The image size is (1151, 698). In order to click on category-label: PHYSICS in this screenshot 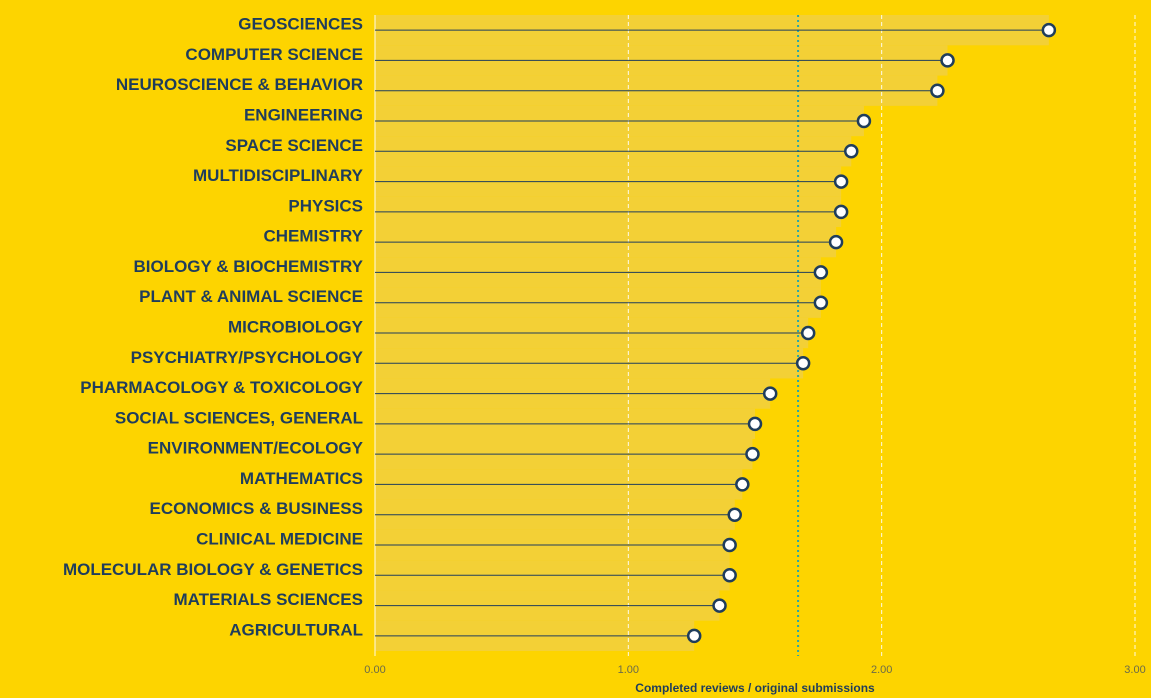, I will do `click(325, 205)`.